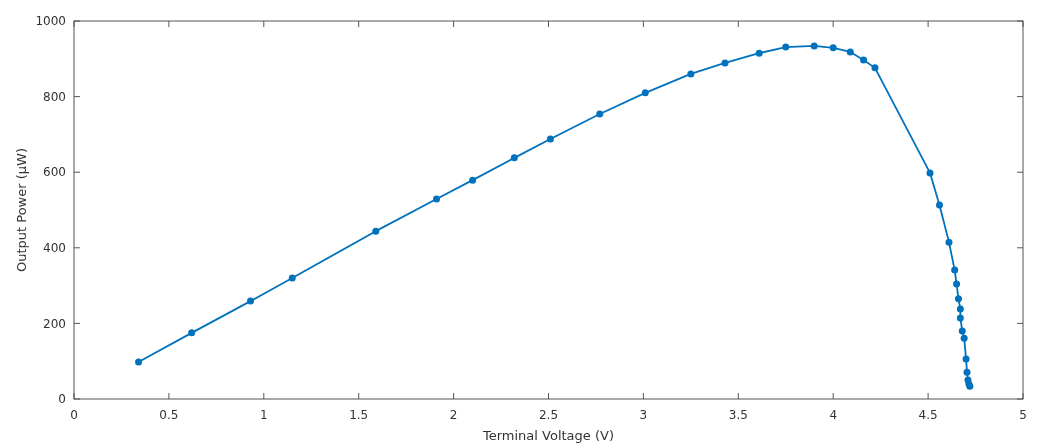 This screenshot has height=448, width=1045. Describe the element at coordinates (54, 96) in the screenshot. I see `y-tick-label: 800` at that location.